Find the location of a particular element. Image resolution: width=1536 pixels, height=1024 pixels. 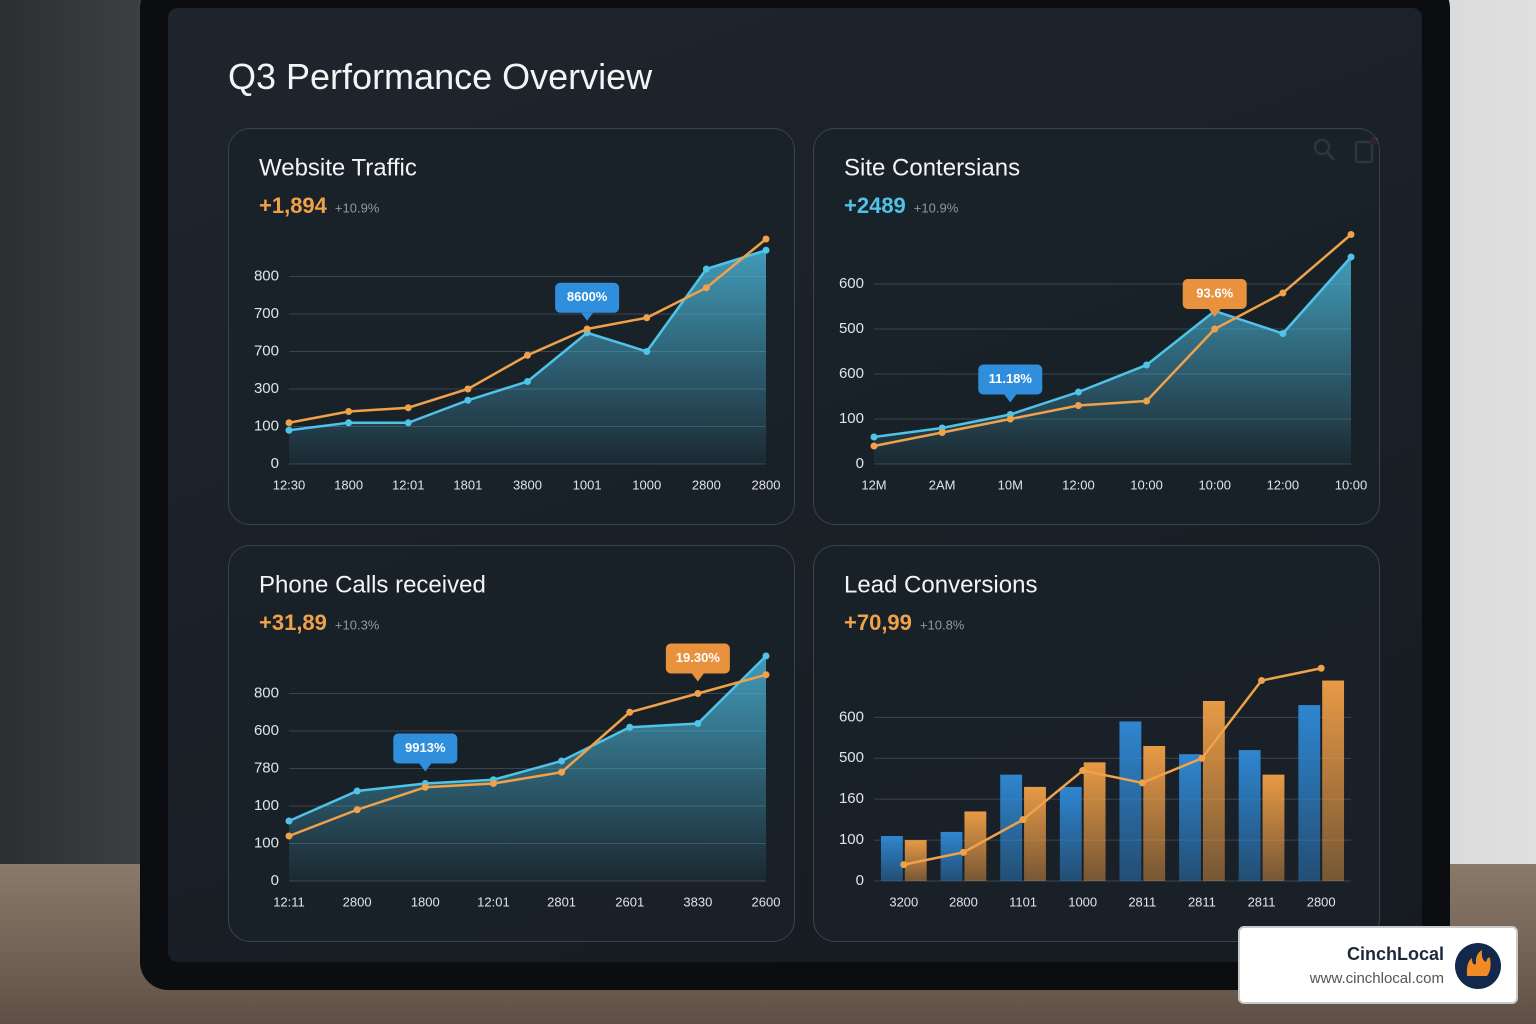

area is located at coordinates (1112, 360).